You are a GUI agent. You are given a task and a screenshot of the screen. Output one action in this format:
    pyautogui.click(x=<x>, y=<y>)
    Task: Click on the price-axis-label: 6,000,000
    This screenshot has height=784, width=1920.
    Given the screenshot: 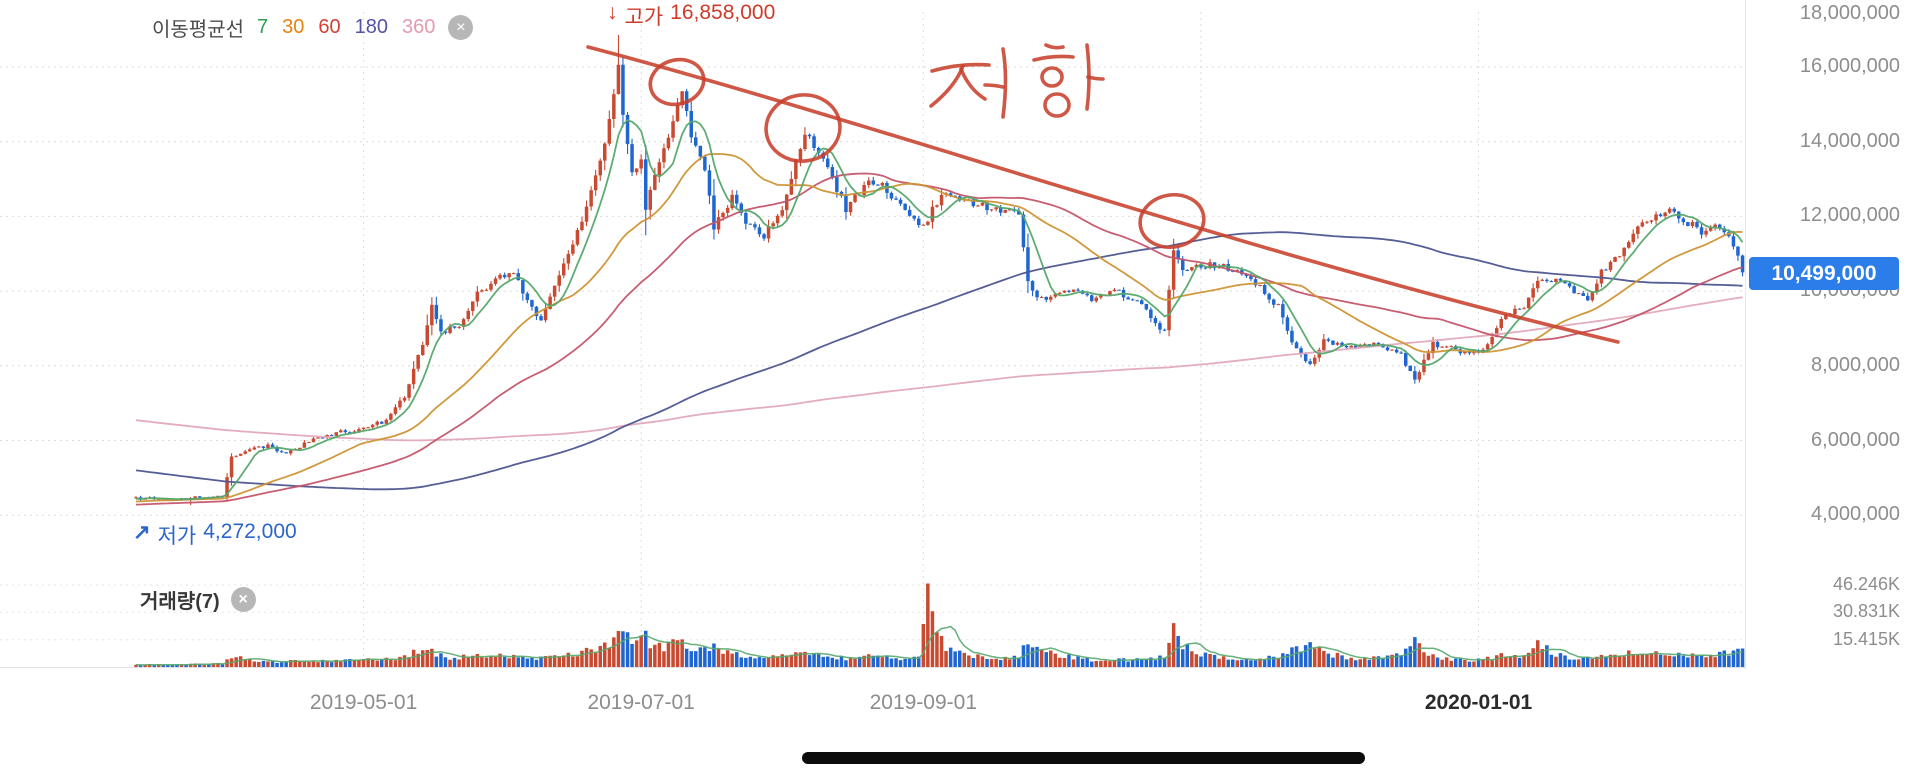 What is the action you would take?
    pyautogui.click(x=1855, y=439)
    